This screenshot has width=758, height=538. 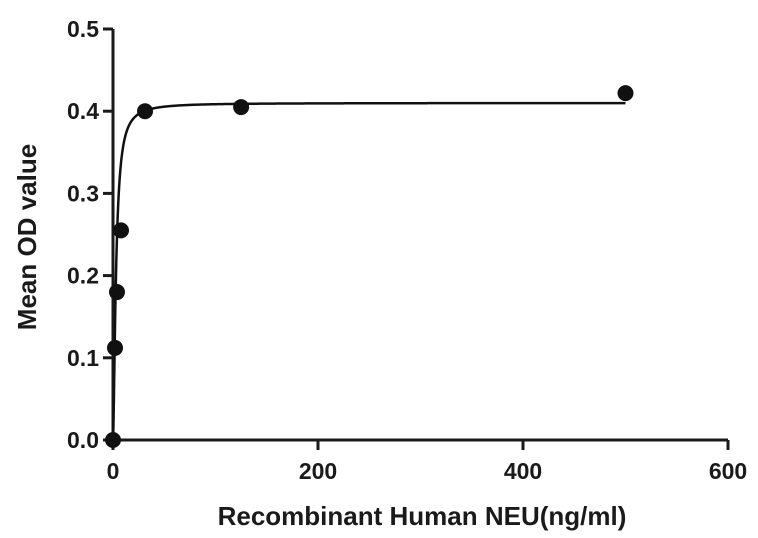 I want to click on y-tick-label: 0.1, so click(x=83, y=358).